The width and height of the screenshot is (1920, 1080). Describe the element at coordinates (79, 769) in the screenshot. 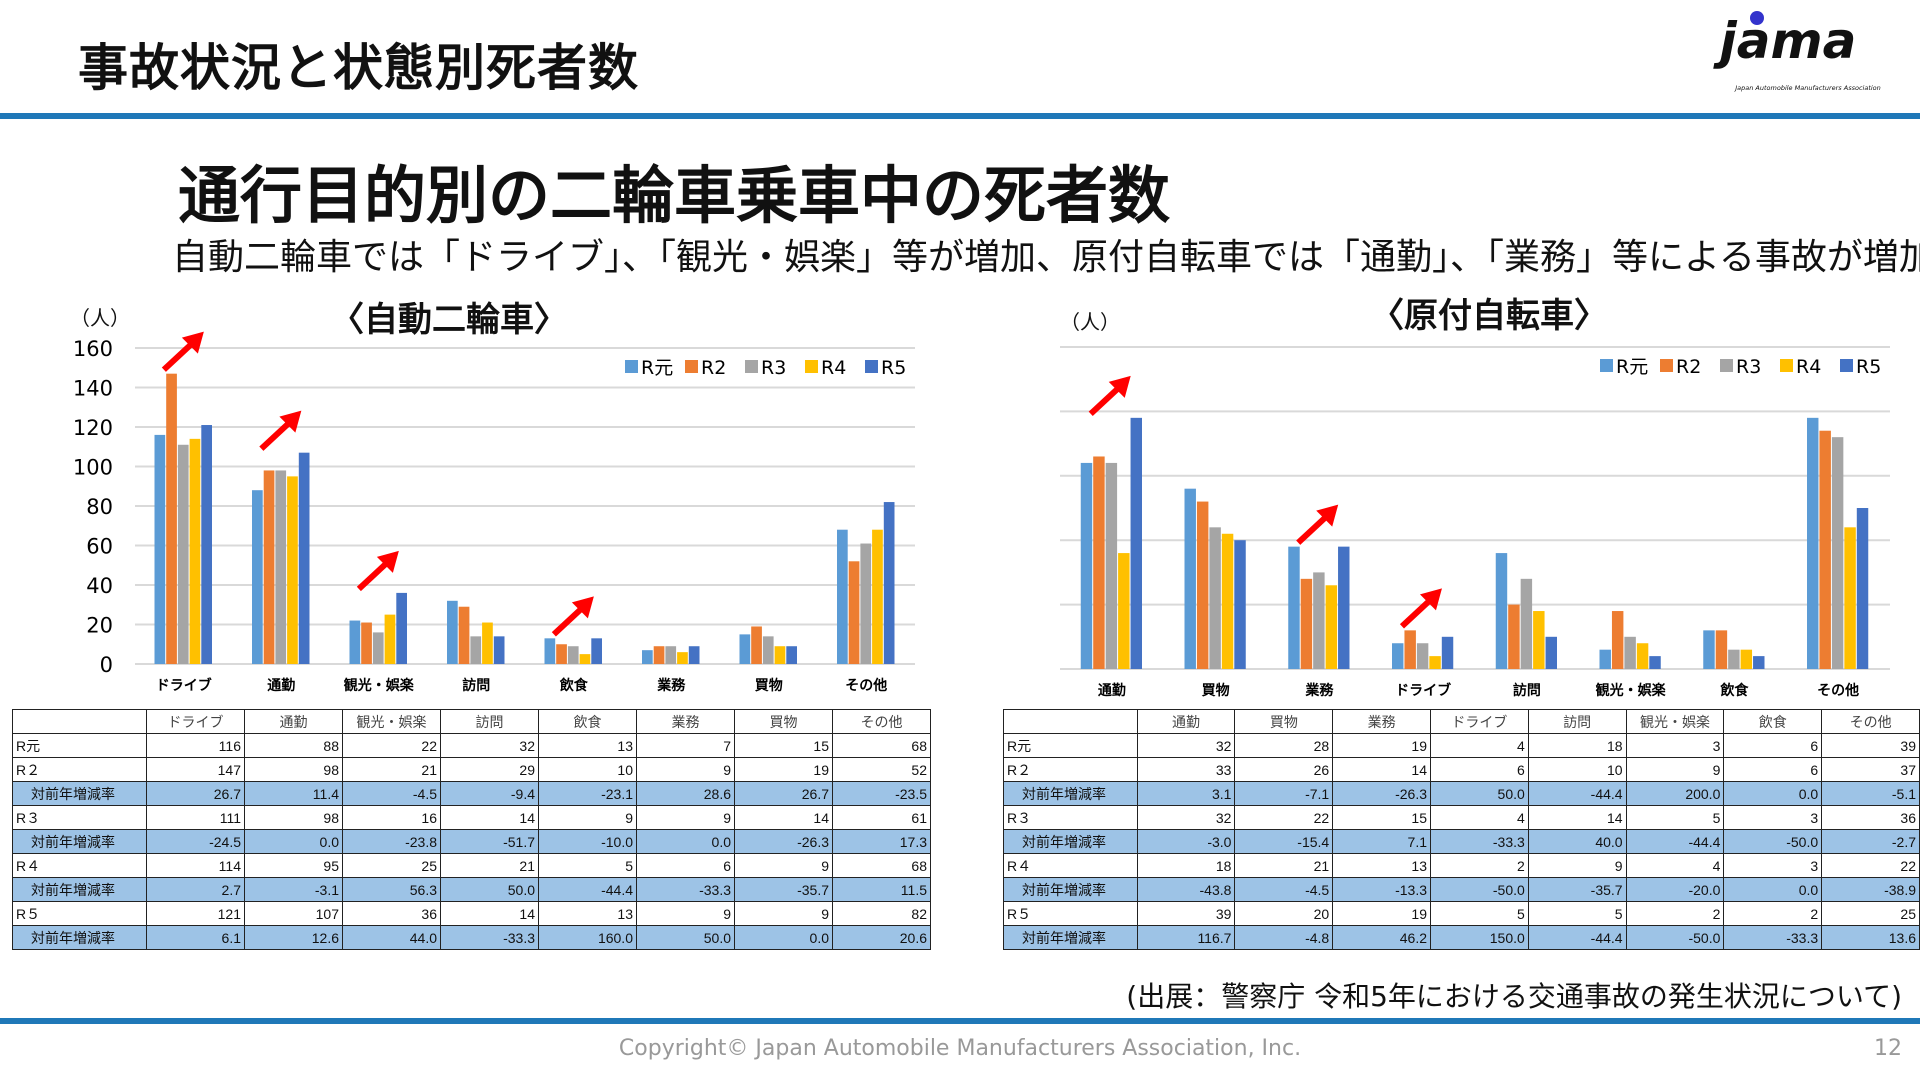

I see `row-label: R２` at that location.